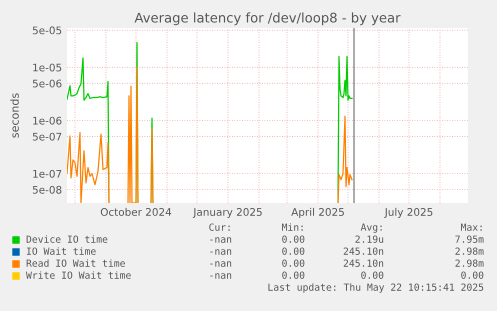 This screenshot has height=311, width=497. Describe the element at coordinates (408, 213) in the screenshot. I see `x-tick-label: July 2025` at that location.